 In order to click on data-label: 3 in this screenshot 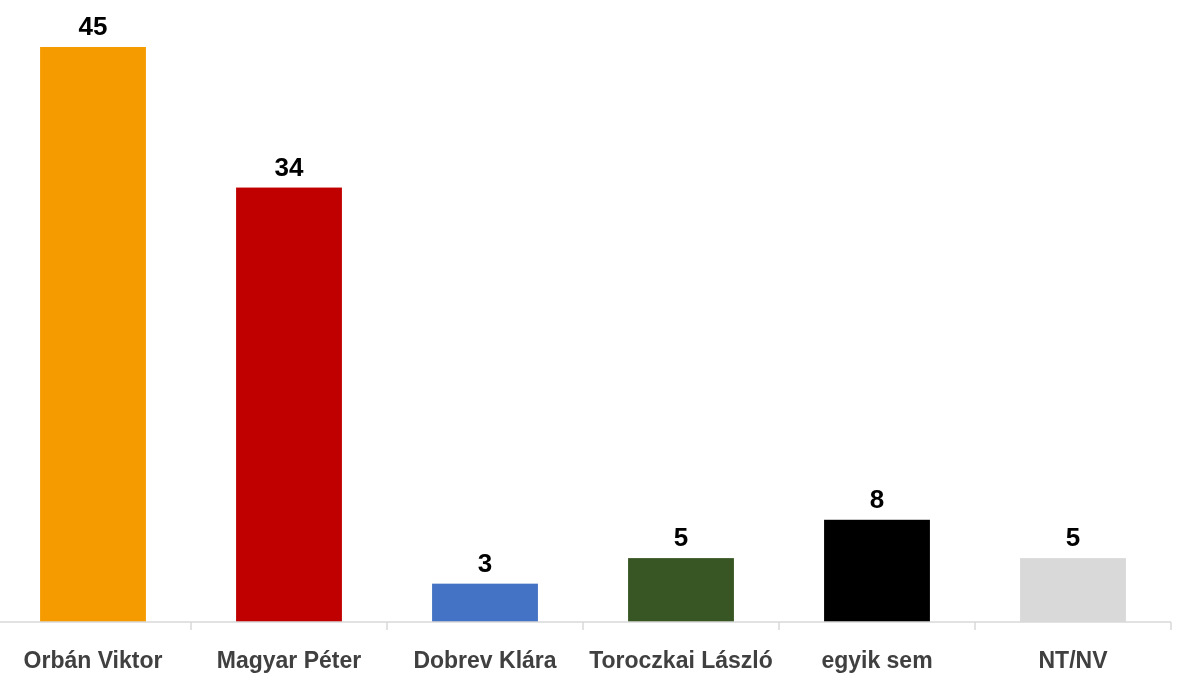, I will do `click(485, 562)`.